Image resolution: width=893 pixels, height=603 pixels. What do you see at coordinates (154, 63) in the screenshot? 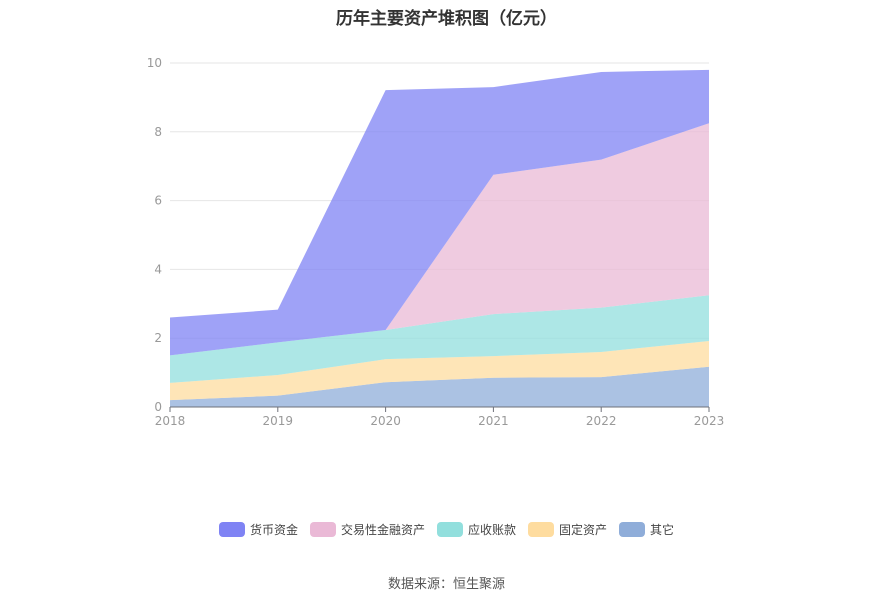
I see `y-tick-label: 10` at bounding box center [154, 63].